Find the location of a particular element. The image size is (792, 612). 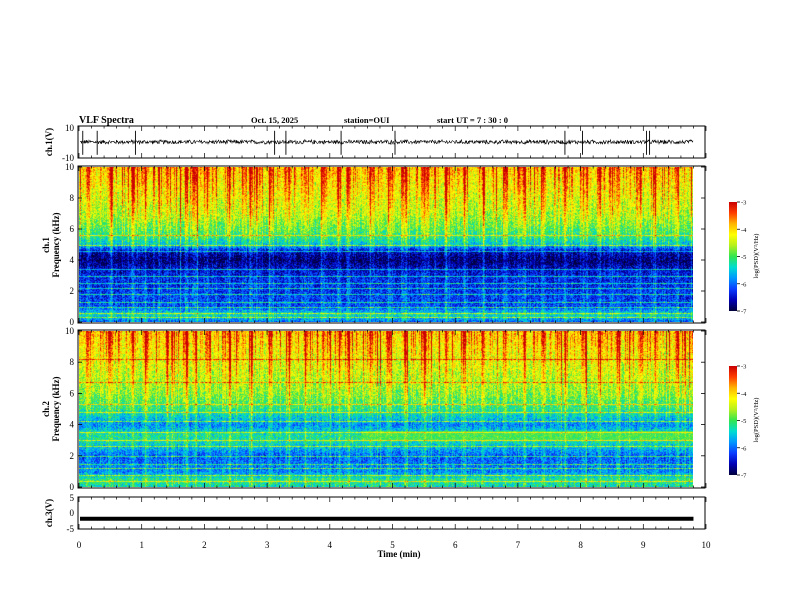

figure-title: VLF Spectra is located at coordinates (106, 120).